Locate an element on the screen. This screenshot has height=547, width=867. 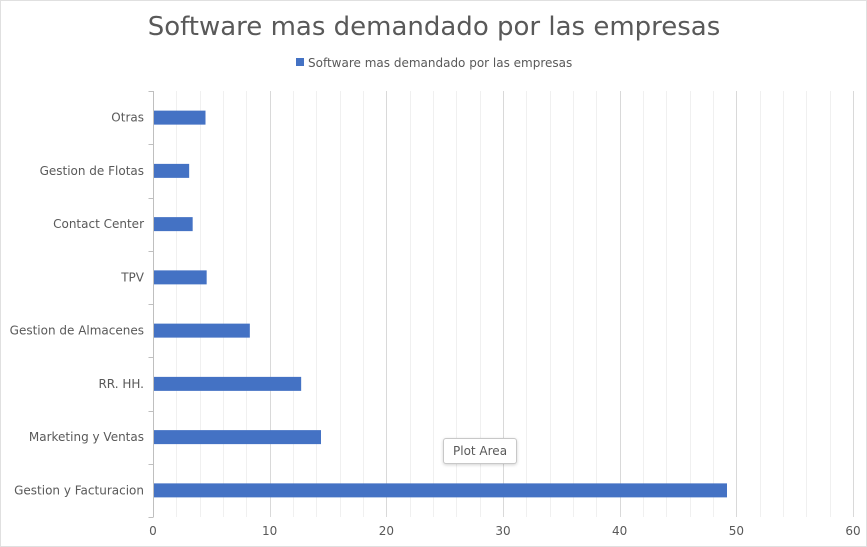
legend-swatch is located at coordinates (300, 62).